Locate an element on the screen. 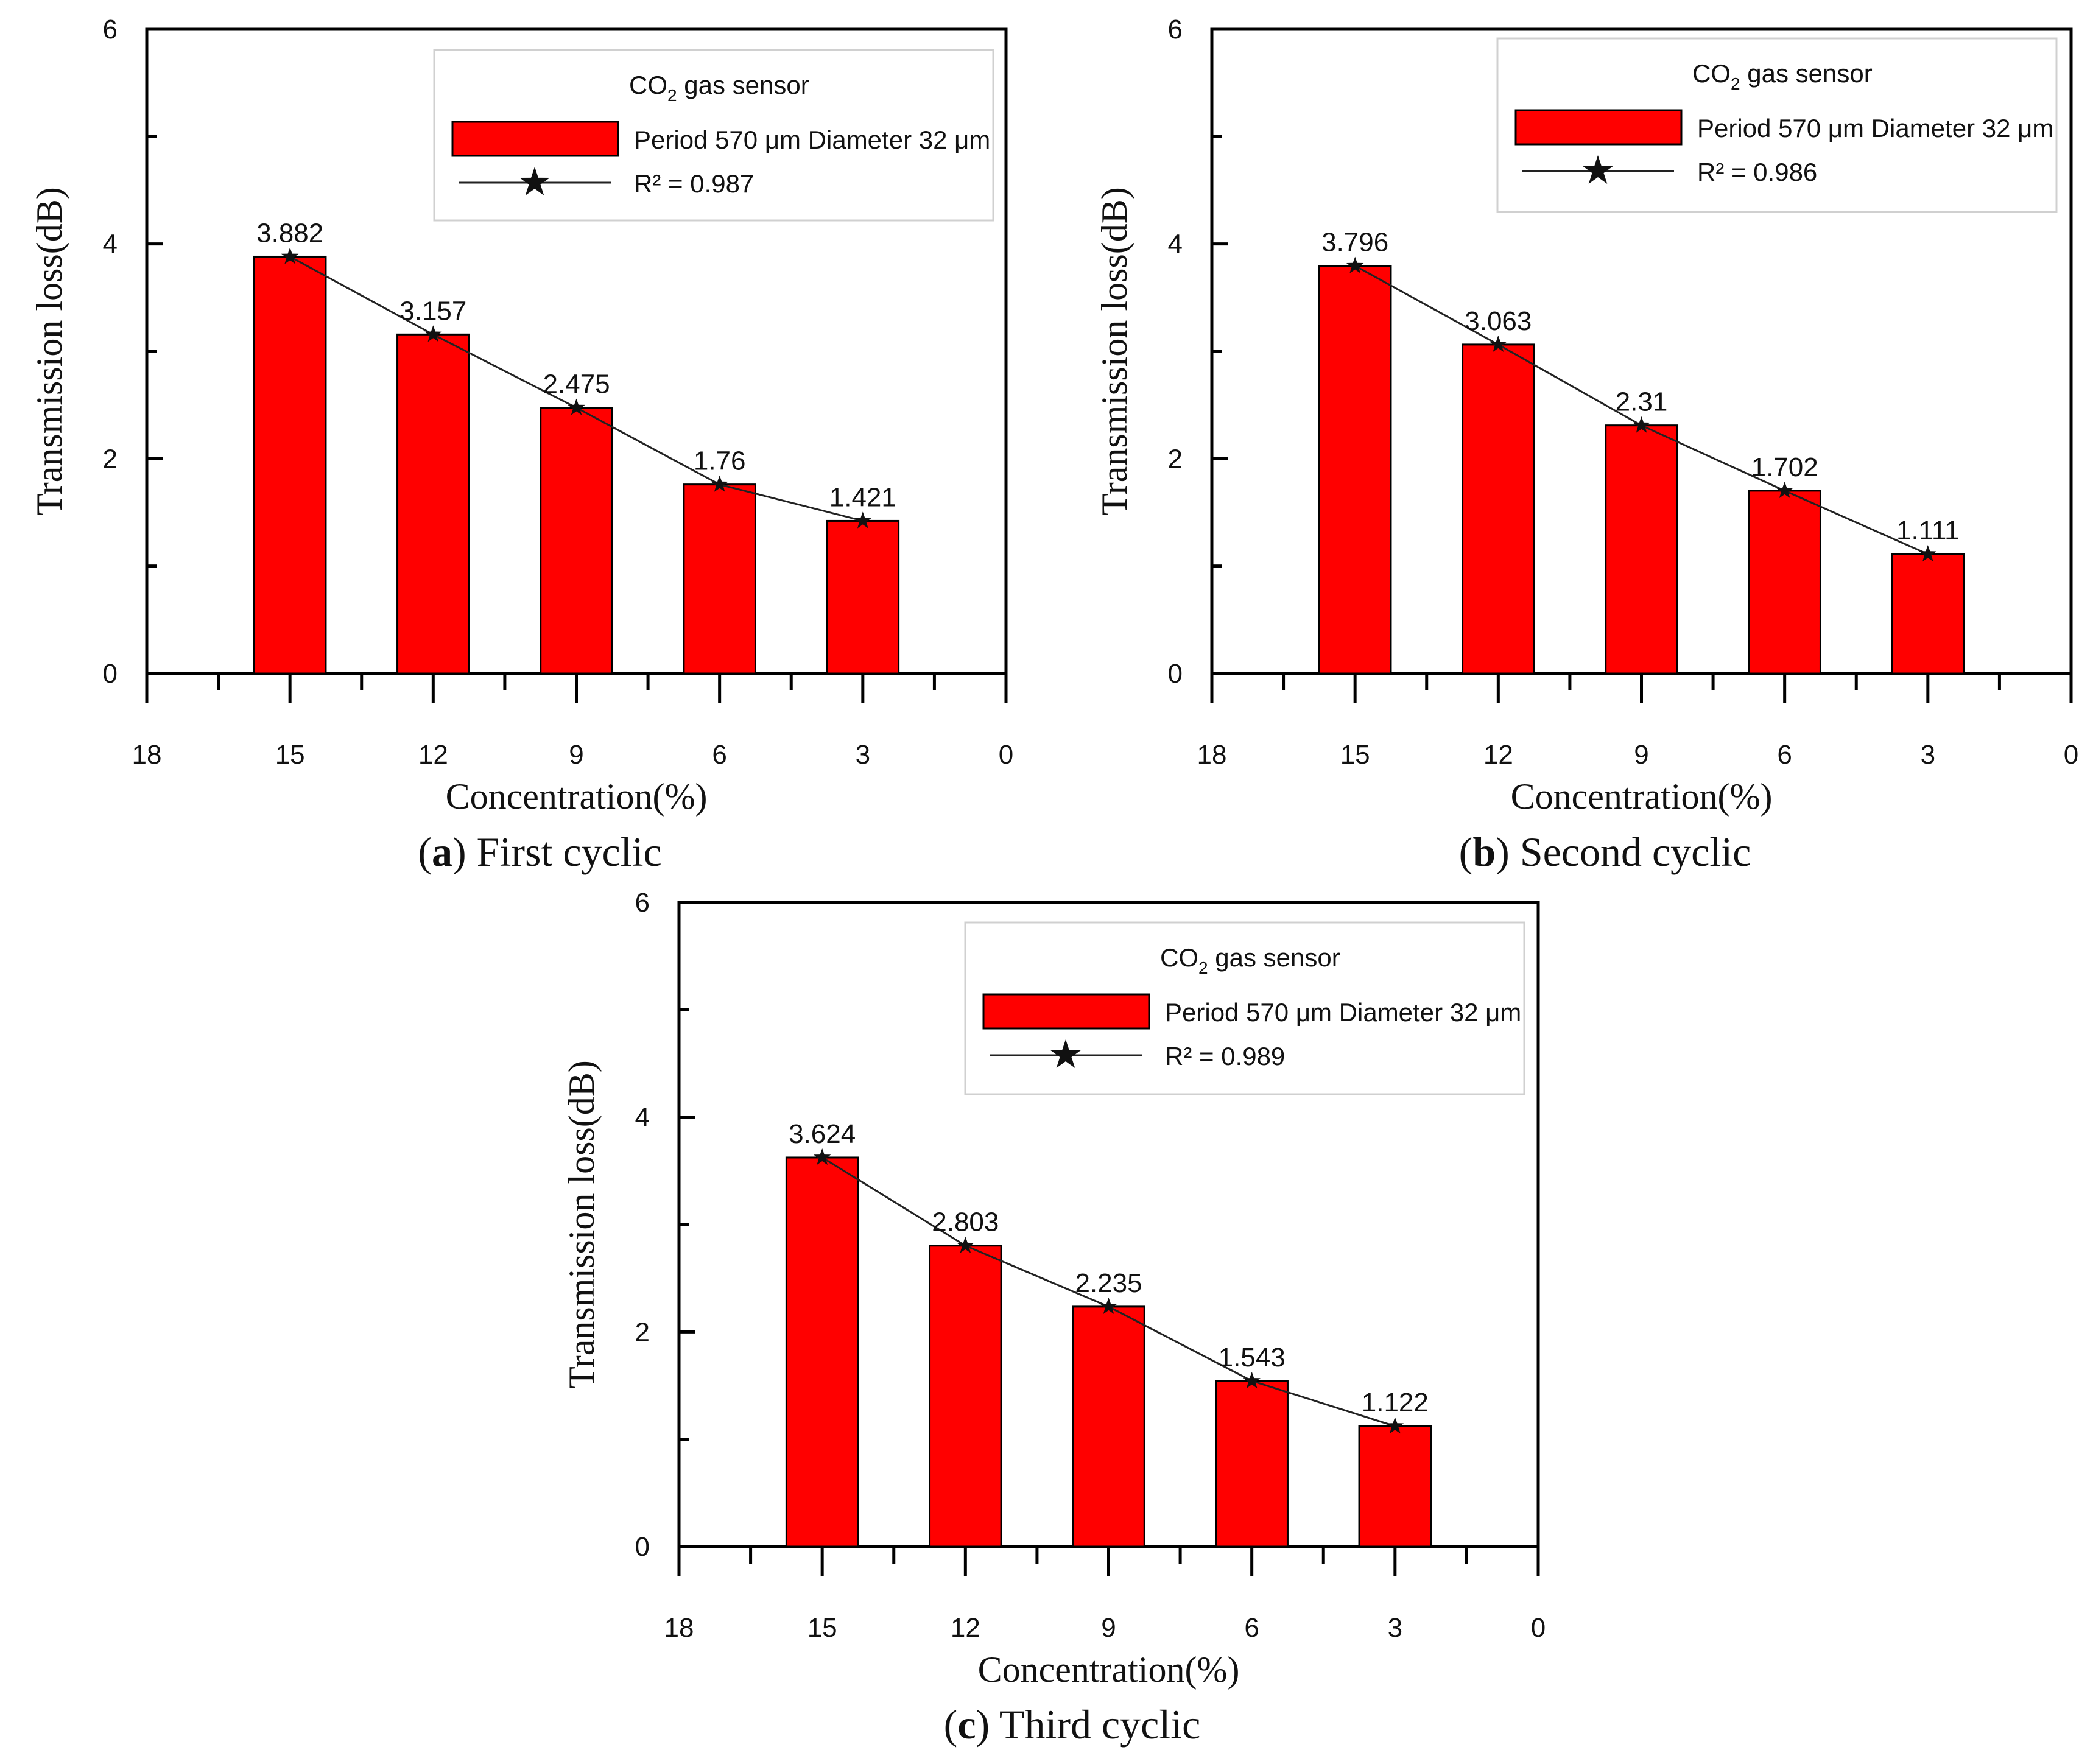 The image size is (2093, 1764). caption: (b) Second cyclic is located at coordinates (1605, 852).